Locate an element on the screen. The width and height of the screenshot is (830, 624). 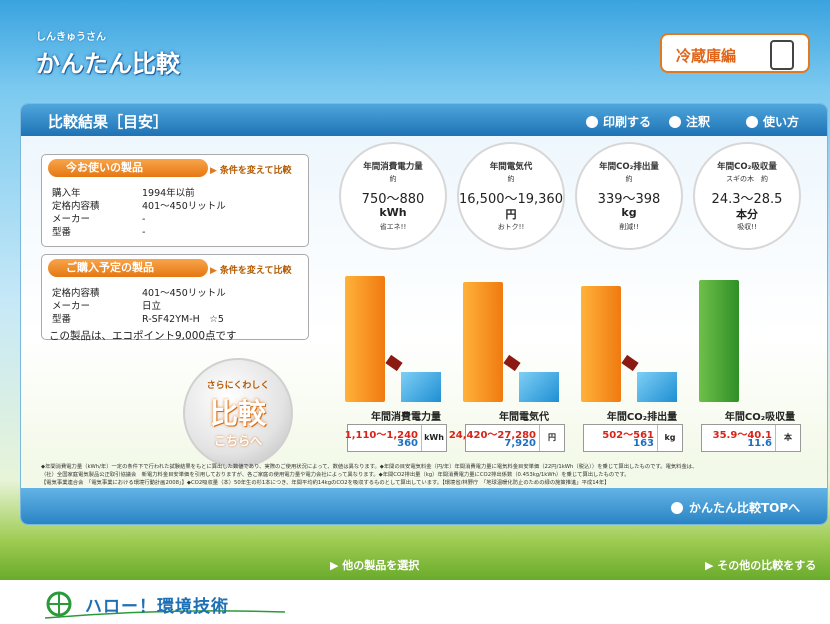
metric-unit: kg is located at coordinates (629, 212).